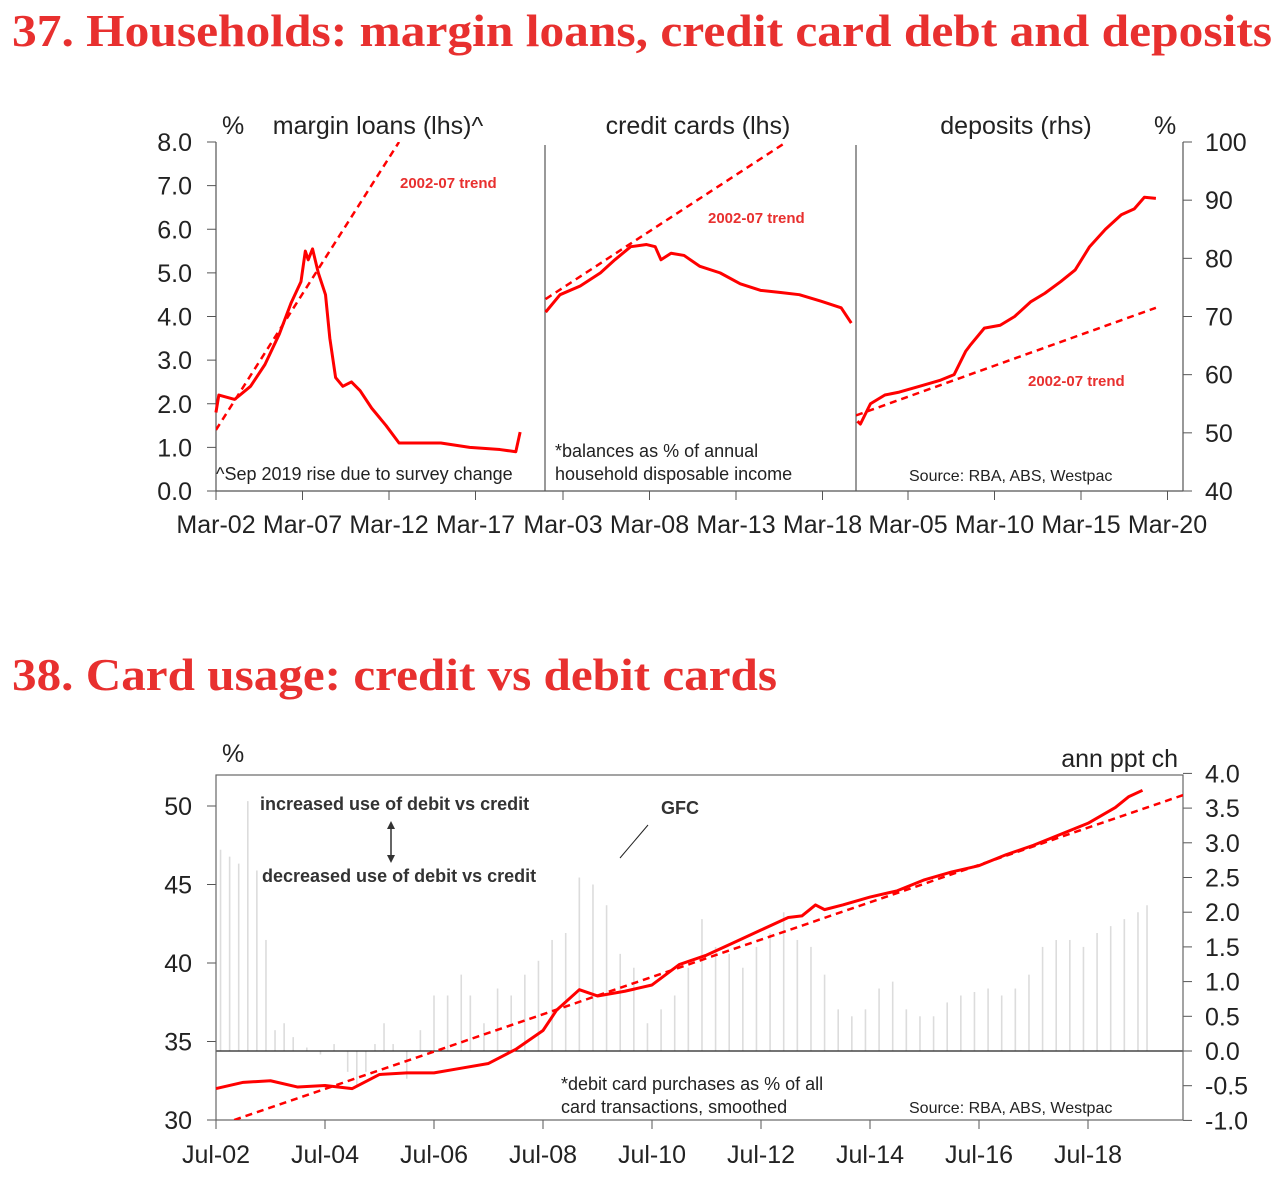 This screenshot has width=1283, height=1191. Describe the element at coordinates (1080, 525) in the screenshot. I see `x-tick-label: Mar-15` at that location.